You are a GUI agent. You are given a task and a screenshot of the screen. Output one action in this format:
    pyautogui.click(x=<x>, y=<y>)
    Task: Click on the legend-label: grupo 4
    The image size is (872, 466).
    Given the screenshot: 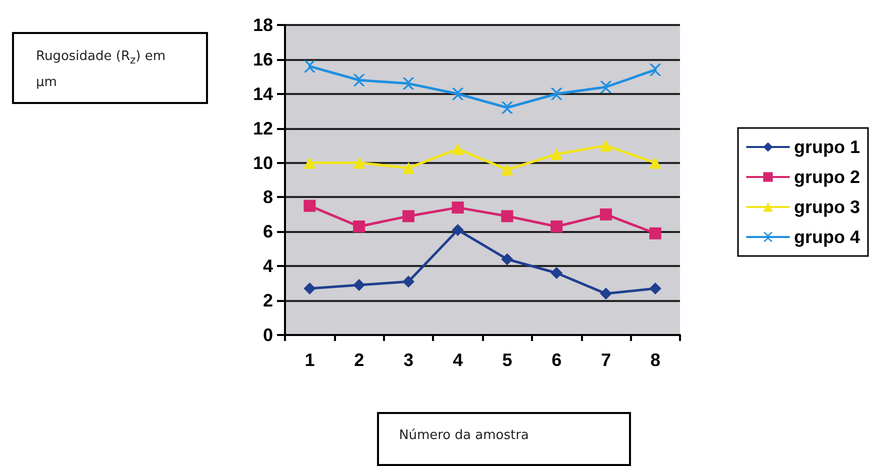 What is the action you would take?
    pyautogui.click(x=827, y=237)
    